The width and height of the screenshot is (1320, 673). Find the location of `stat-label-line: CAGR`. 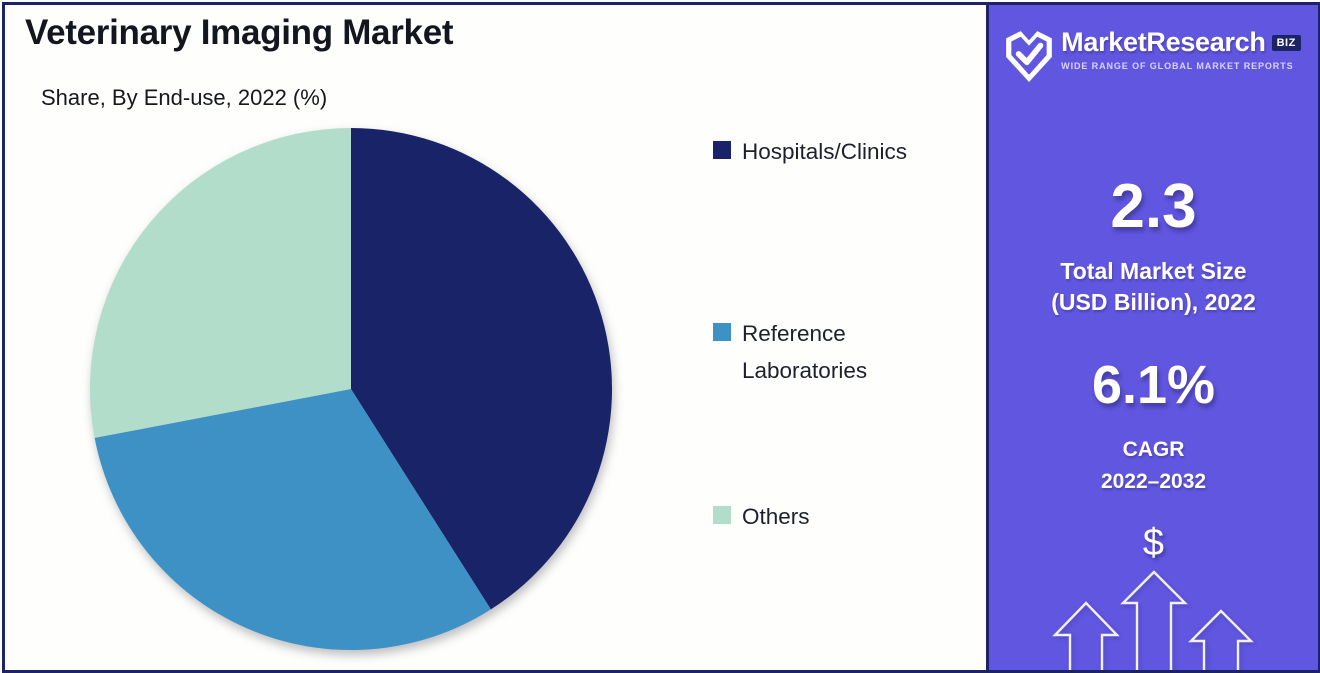

stat-label-line: CAGR is located at coordinates (1153, 450).